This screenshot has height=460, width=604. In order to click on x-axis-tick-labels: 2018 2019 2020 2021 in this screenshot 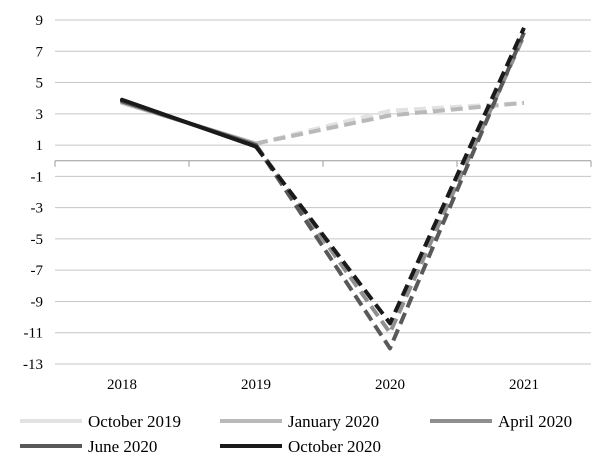, I will do `click(323, 385)`.